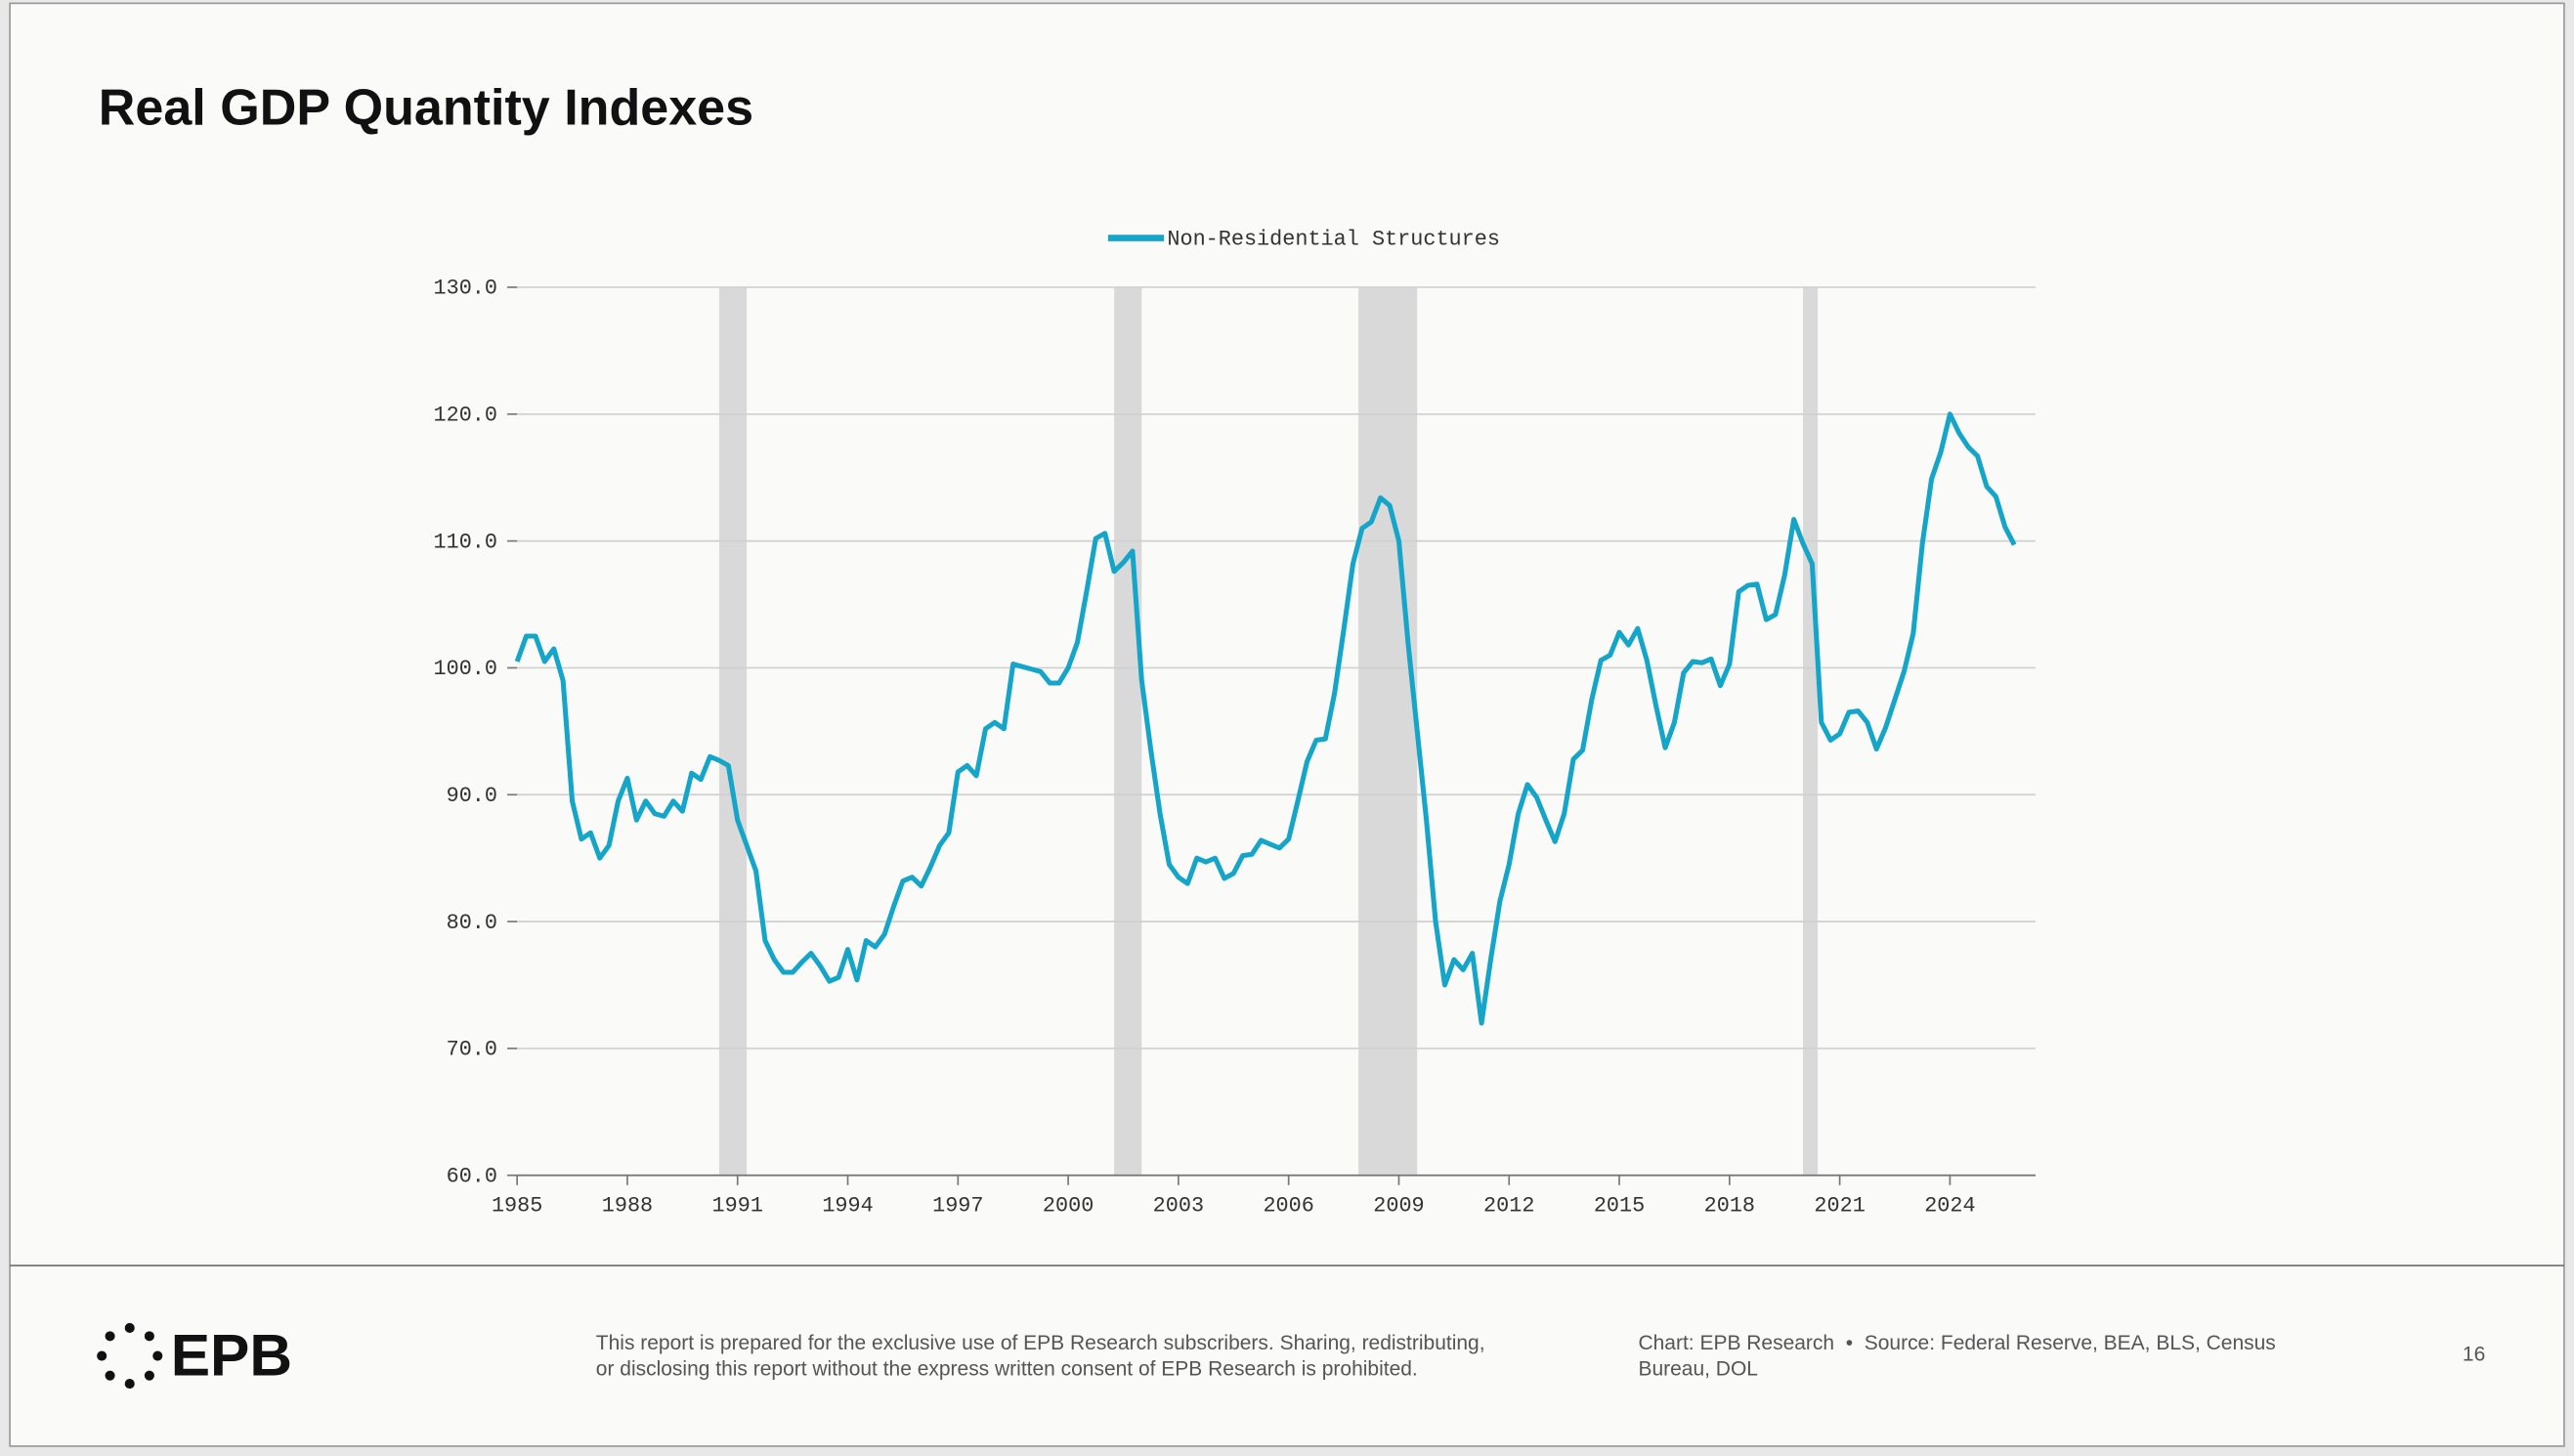 The image size is (2574, 1456). I want to click on x-tick-label: 2003, so click(1179, 1206).